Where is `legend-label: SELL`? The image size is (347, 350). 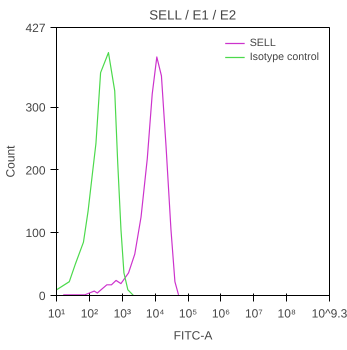
legend-label: SELL is located at coordinates (263, 43).